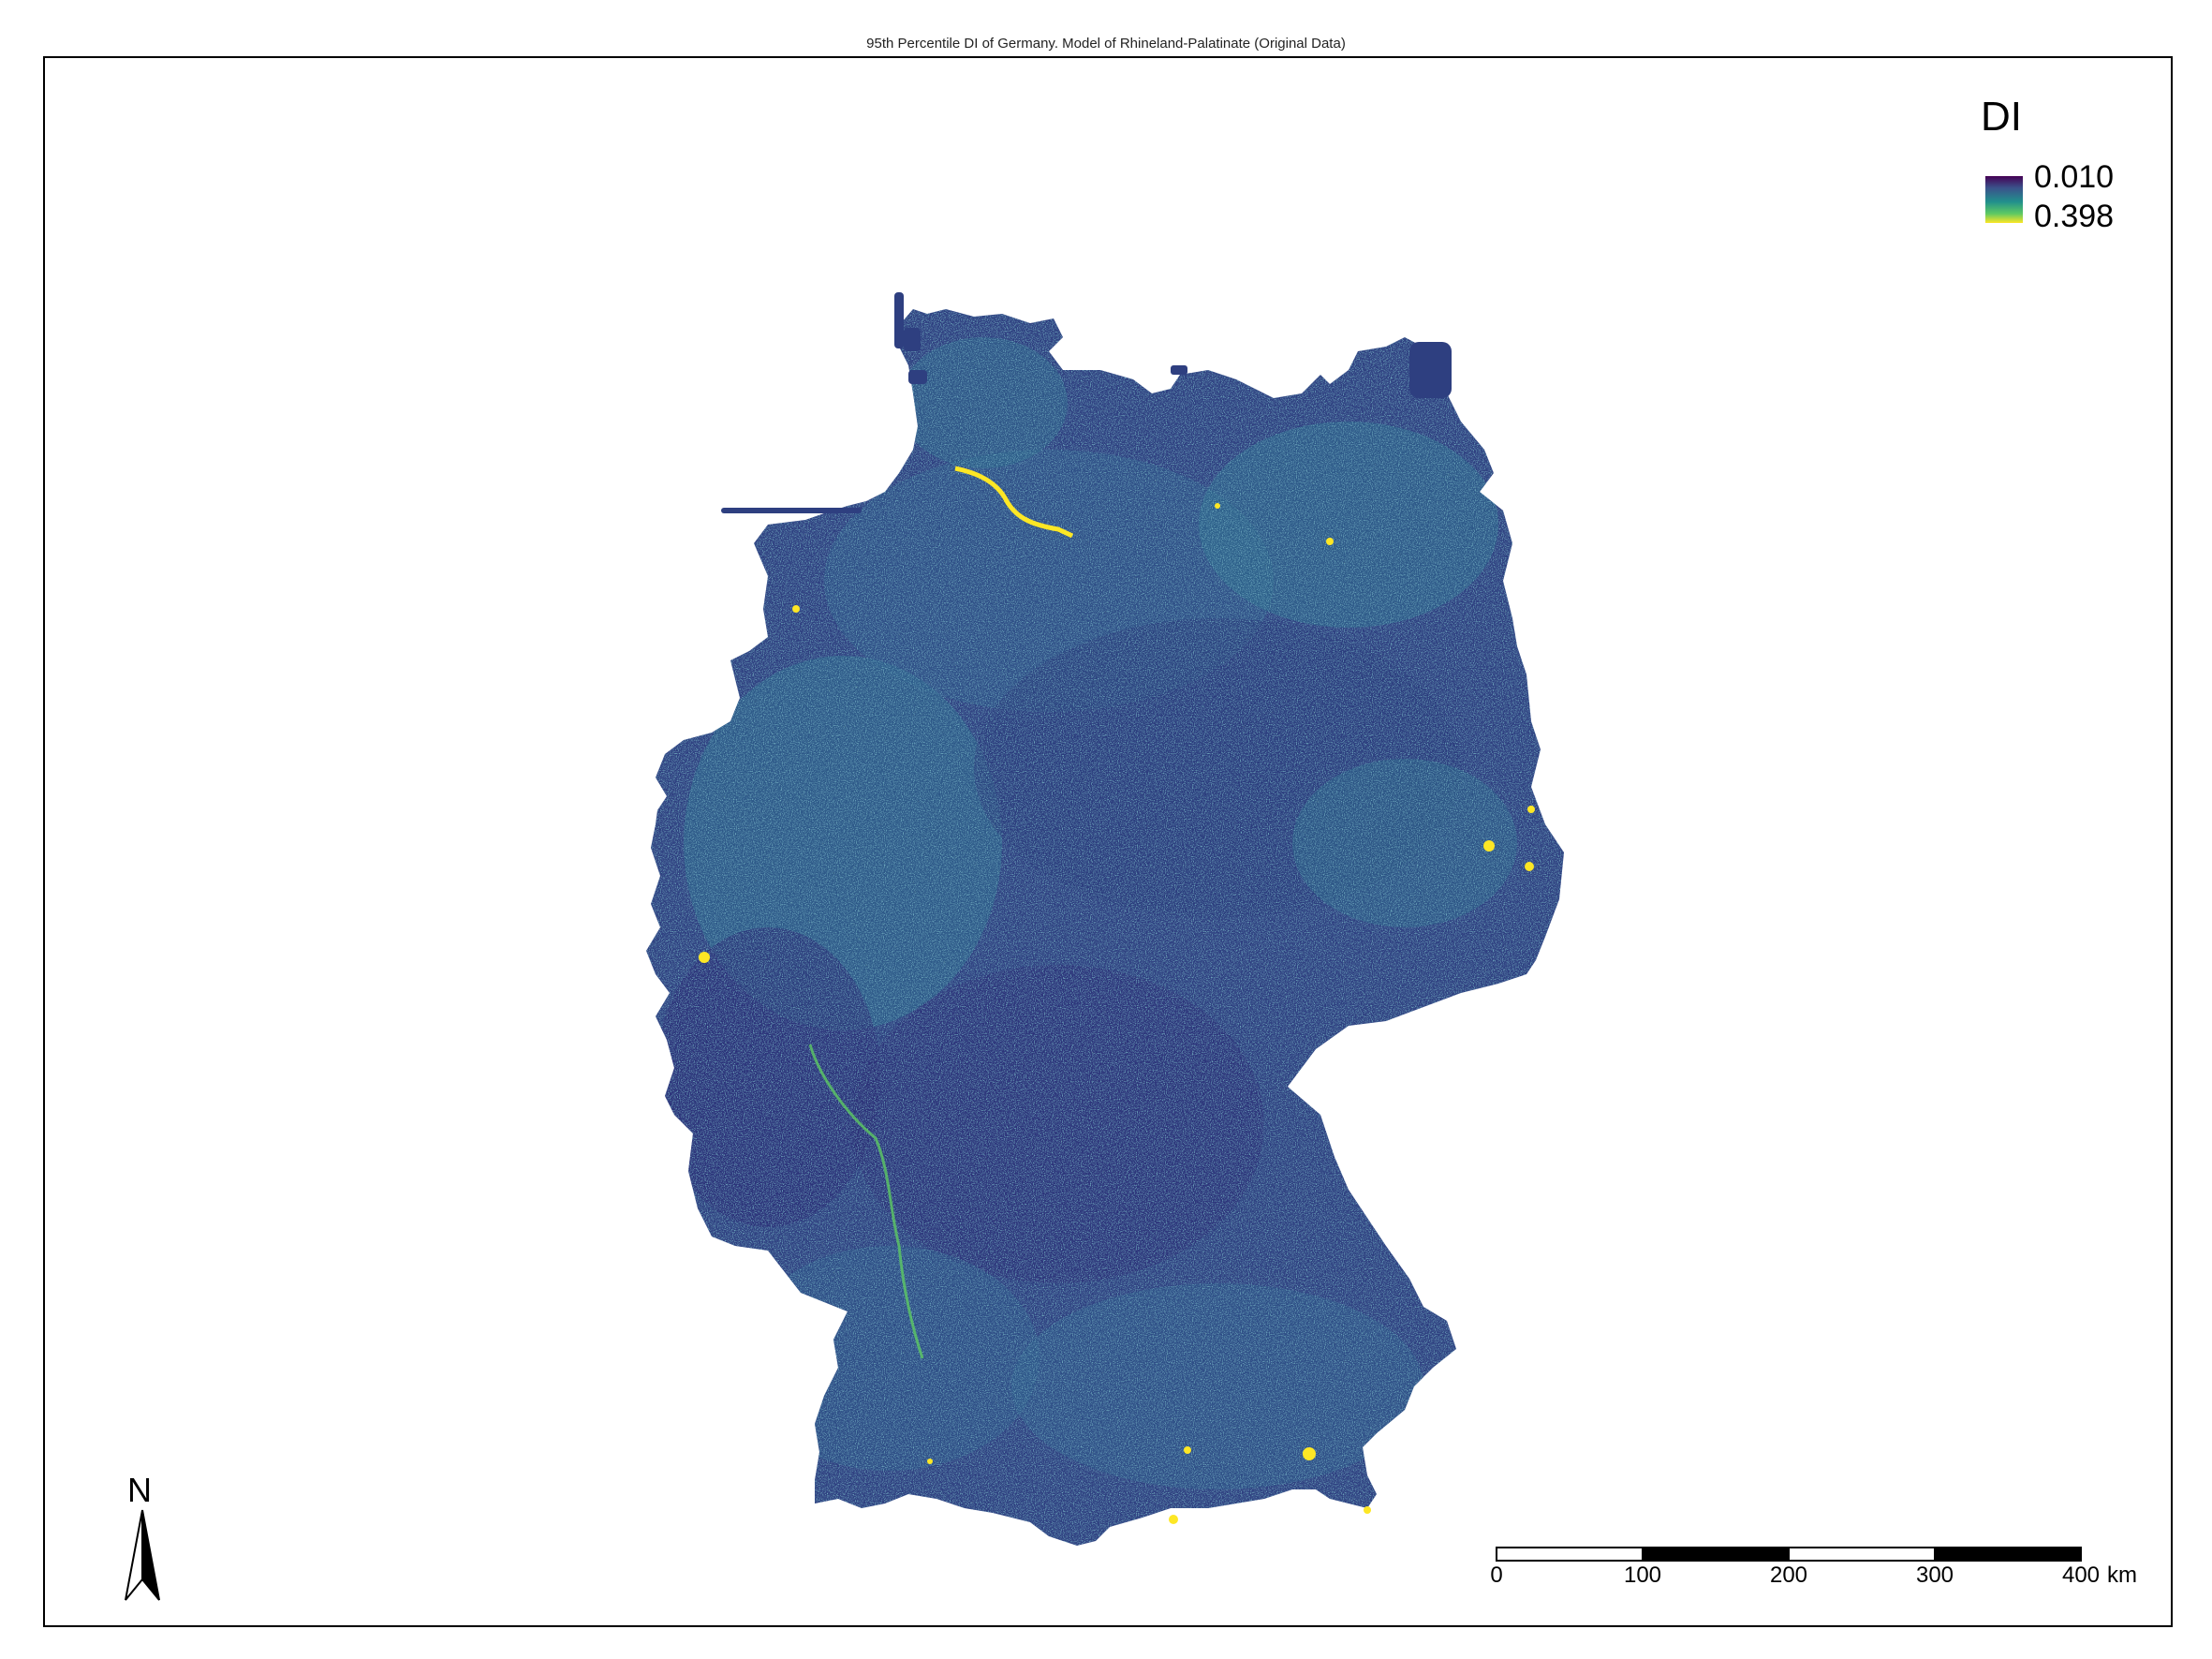 The height and width of the screenshot is (1659, 2212). I want to click on scale-tick-100: 100, so click(1643, 1576).